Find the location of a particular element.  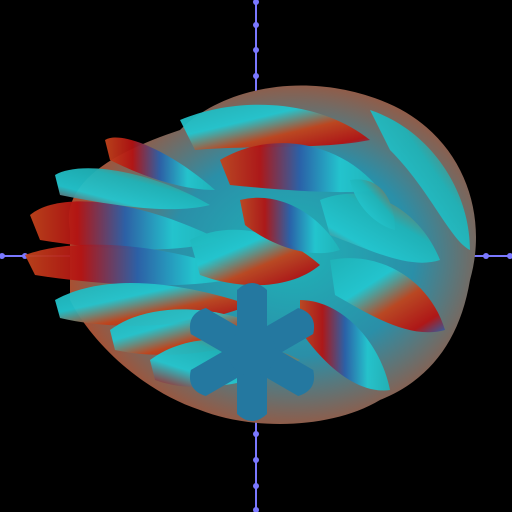

asterisk-center is located at coordinates (252, 352).